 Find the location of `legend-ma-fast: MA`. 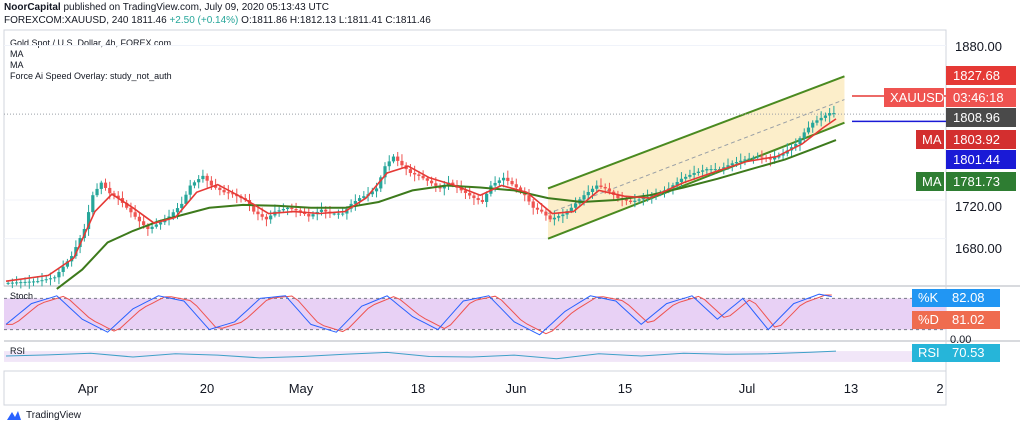

legend-ma-fast: MA is located at coordinates (17, 54).